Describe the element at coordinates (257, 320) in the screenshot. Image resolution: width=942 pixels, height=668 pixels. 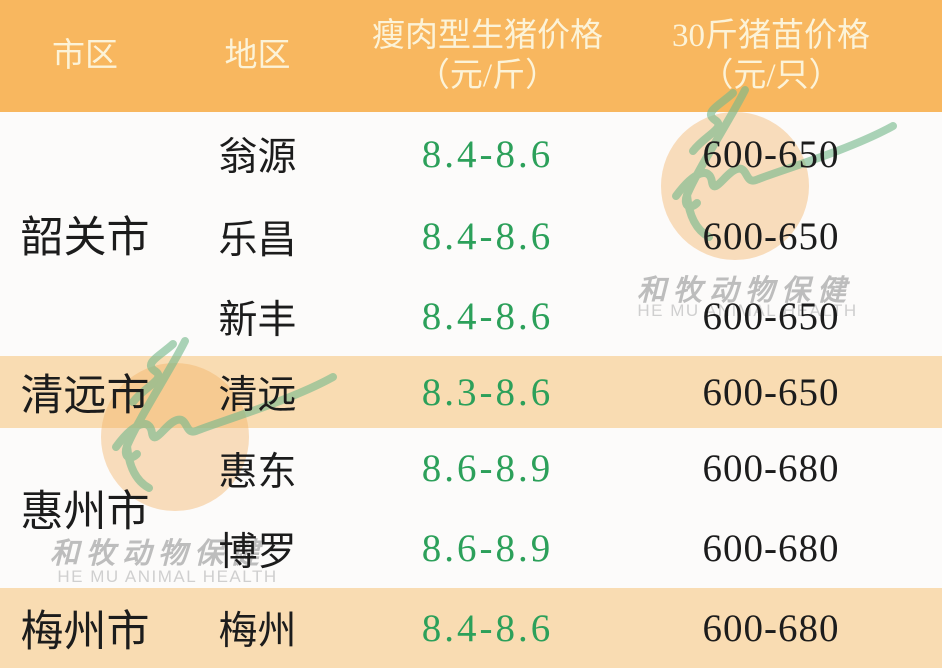
I see `cell-region: 新丰` at that location.